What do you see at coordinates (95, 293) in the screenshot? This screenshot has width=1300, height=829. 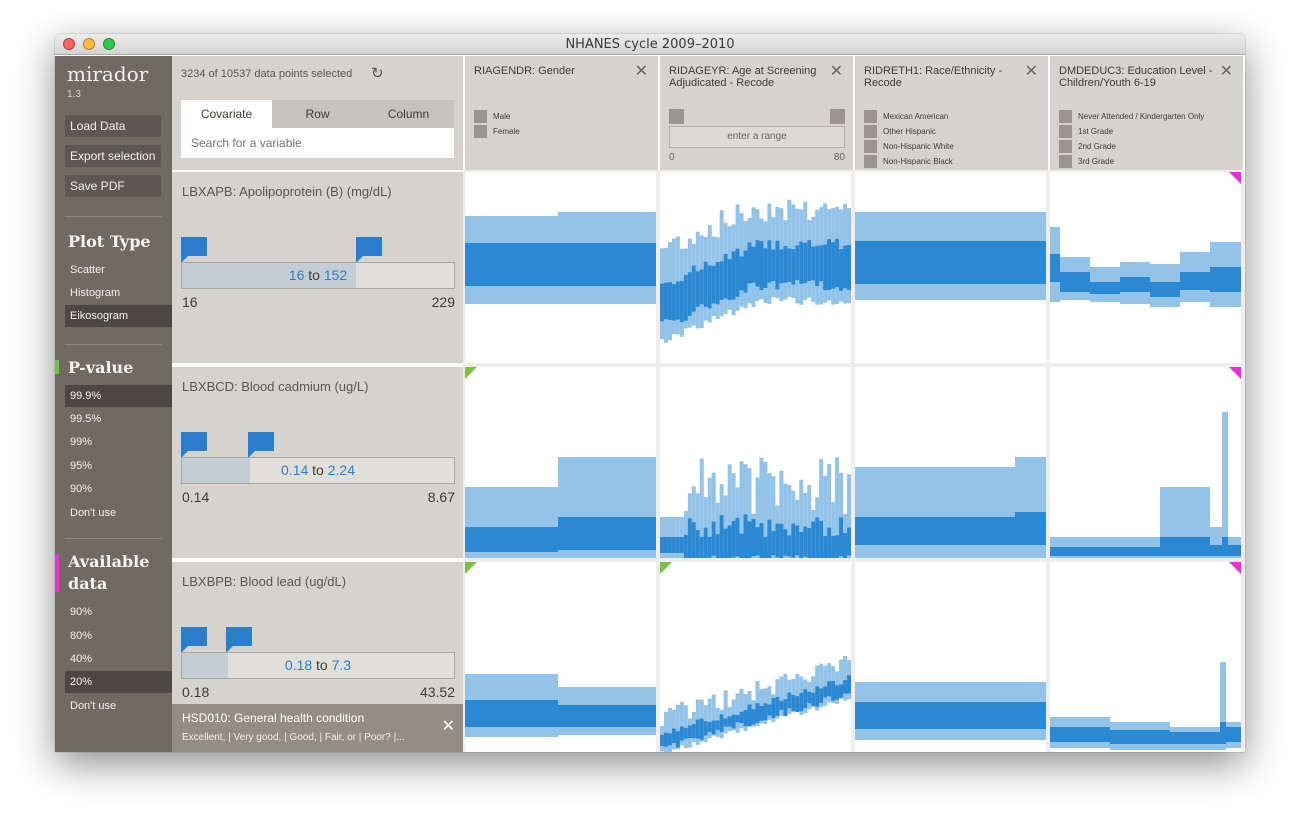 I see `plot-type-histogram: Histogram` at bounding box center [95, 293].